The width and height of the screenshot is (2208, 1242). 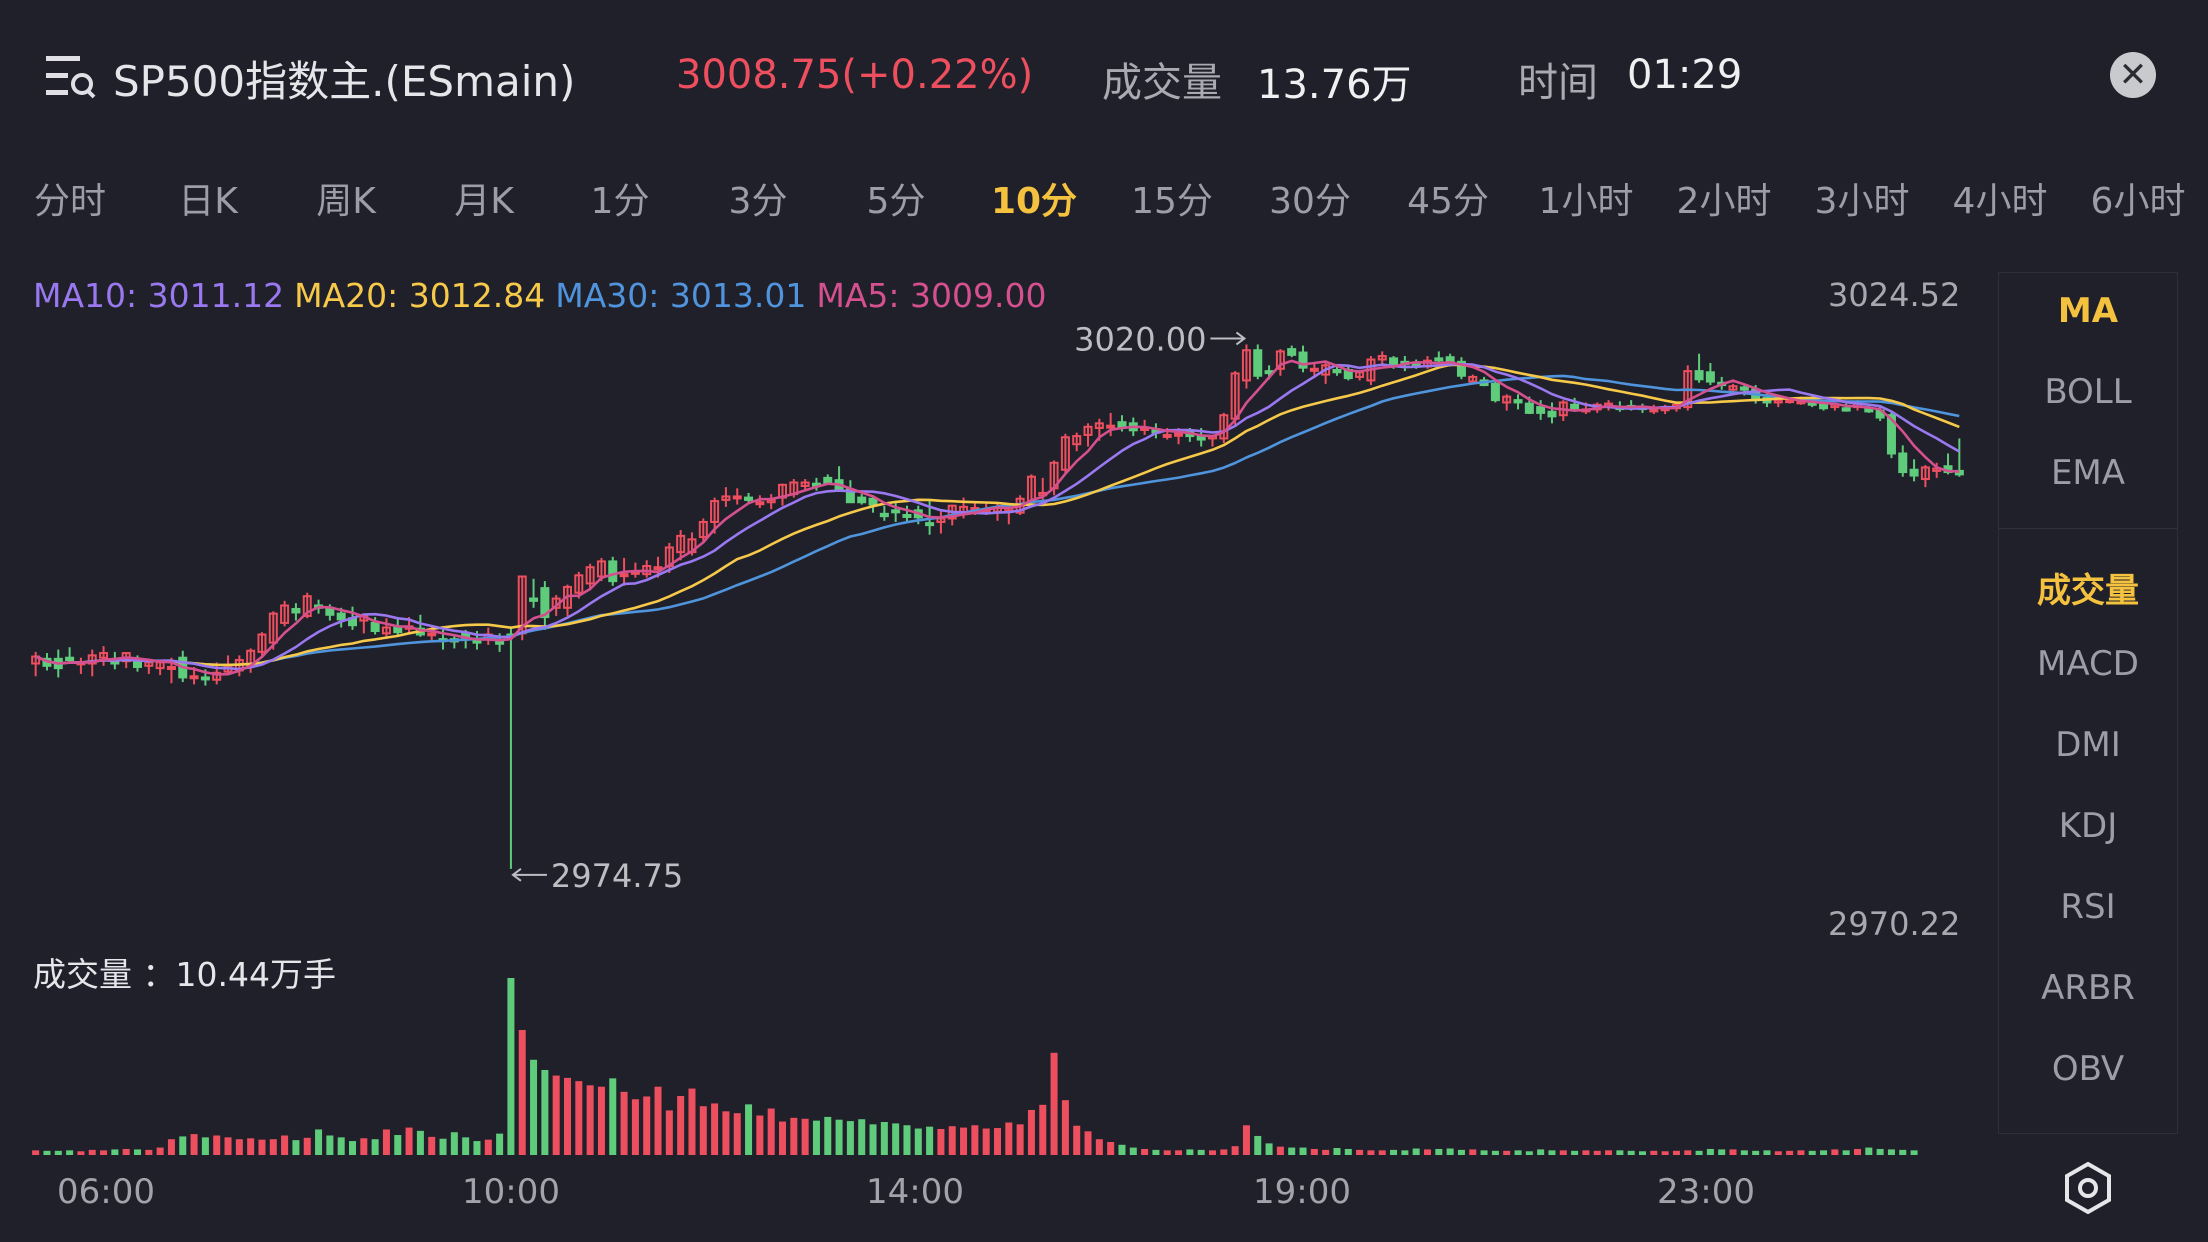 What do you see at coordinates (2088, 591) in the screenshot?
I see `indicator-volume: 成交量` at bounding box center [2088, 591].